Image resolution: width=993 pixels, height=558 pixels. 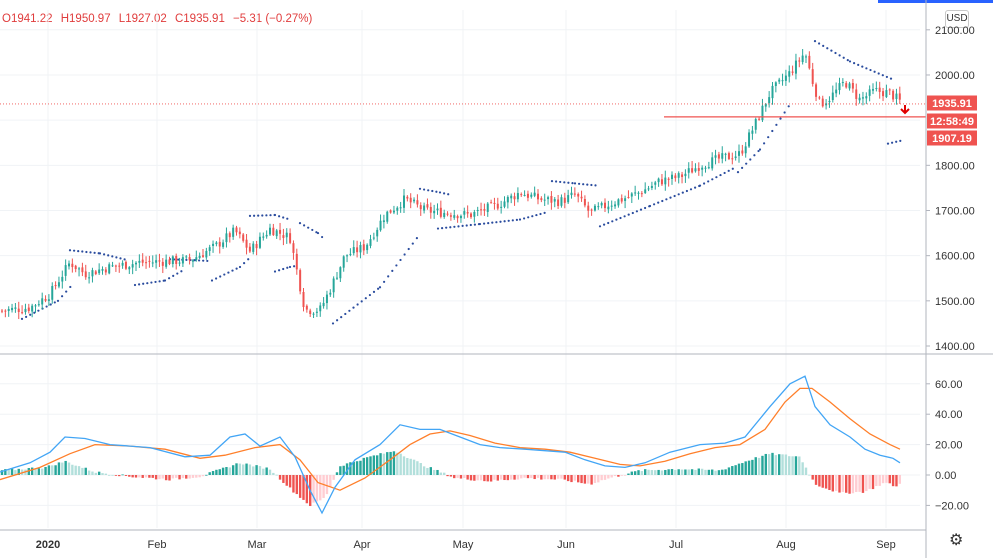 What do you see at coordinates (952, 103) in the screenshot?
I see `last-price-tag-bg` at bounding box center [952, 103].